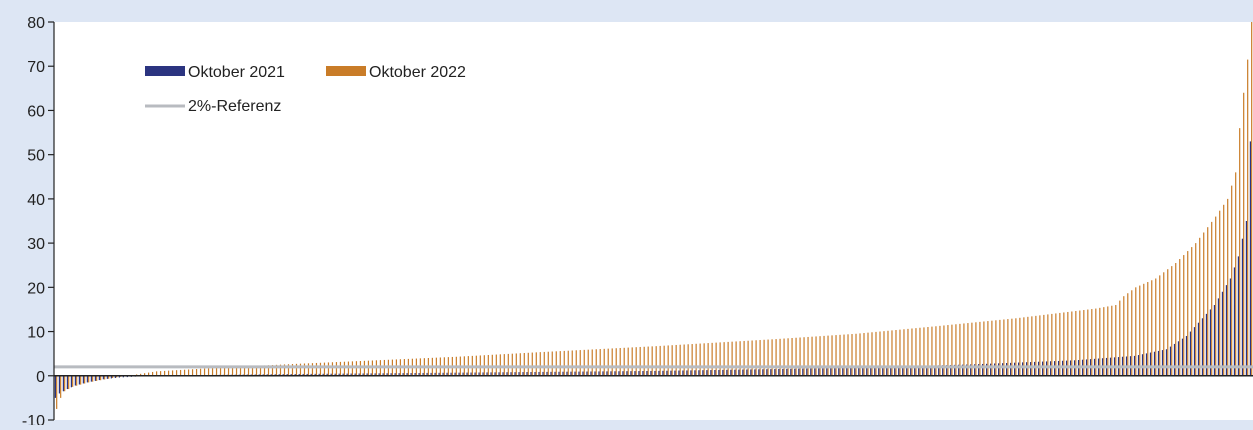  I want to click on legend: Oktober 2021 Oktober 2022 2%-Referenz, so click(305, 89).